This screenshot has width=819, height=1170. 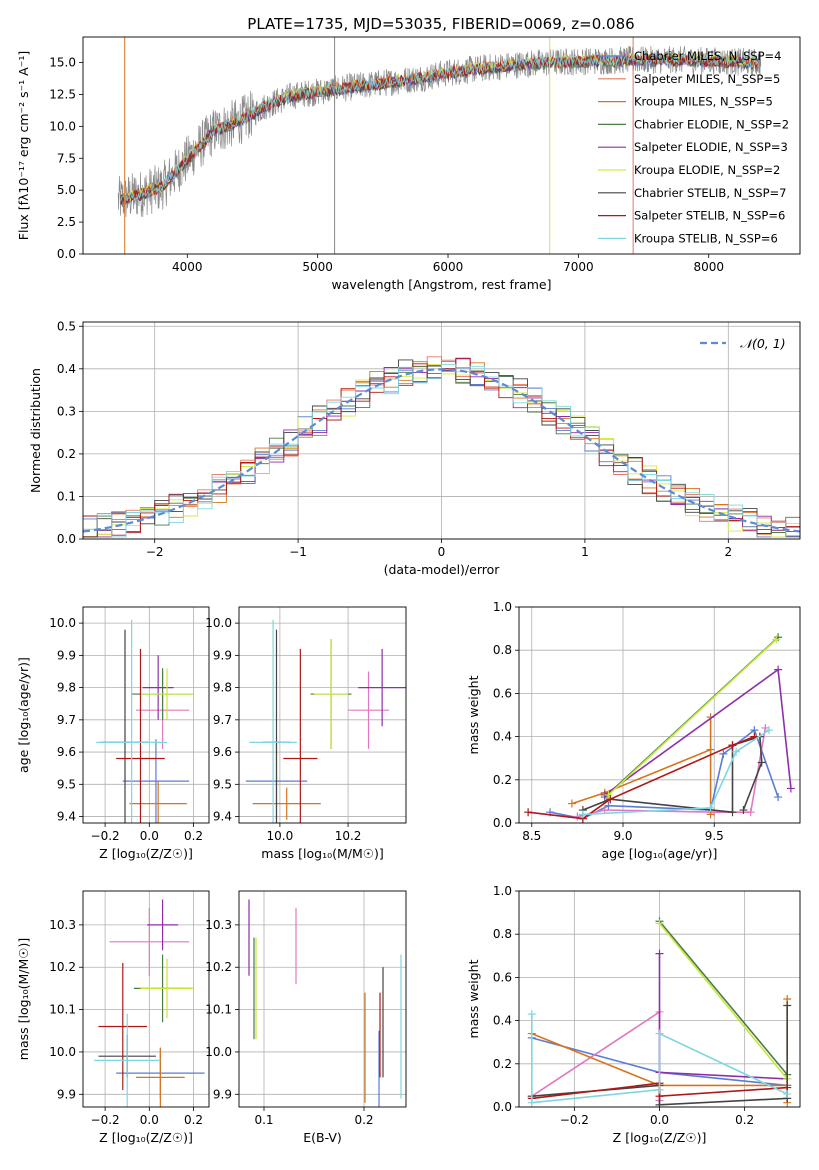 What do you see at coordinates (473, 714) in the screenshot?
I see `y-axis-label: mass weight` at bounding box center [473, 714].